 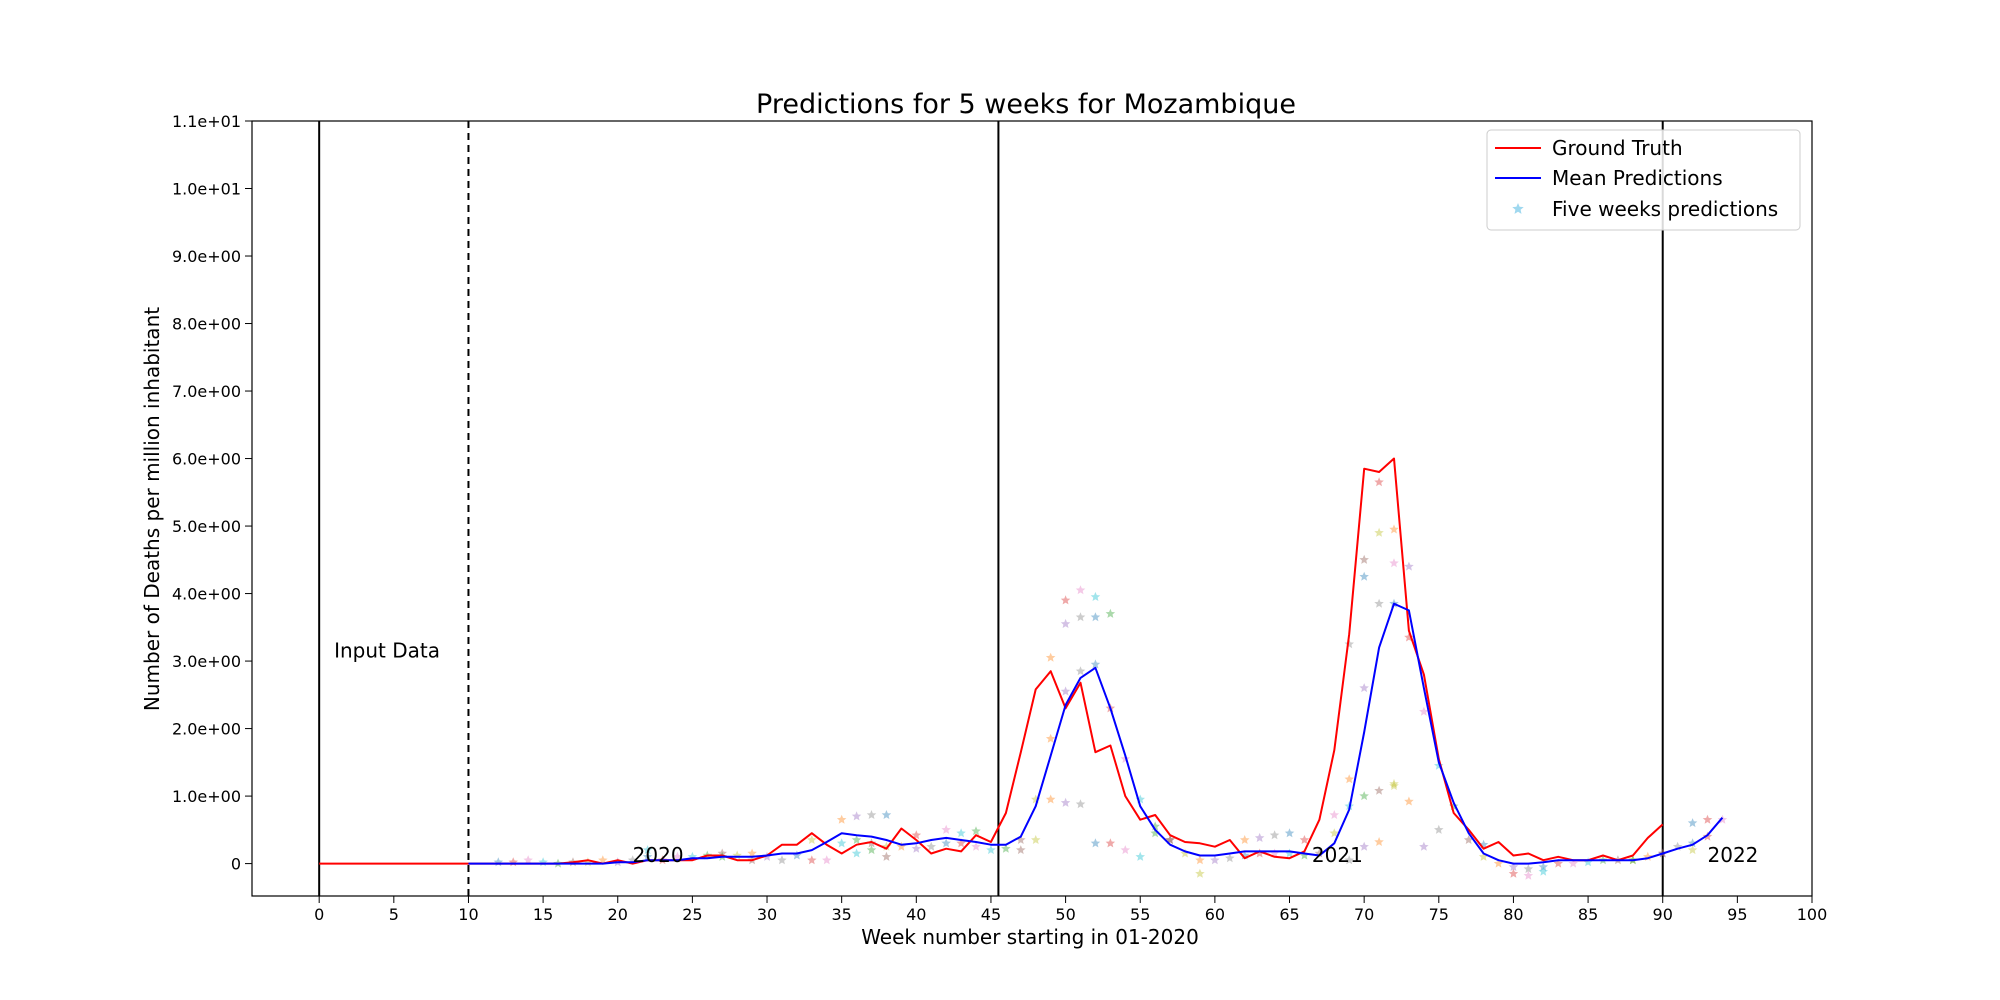 I want to click on annotation-text: 2021, so click(x=1337, y=855).